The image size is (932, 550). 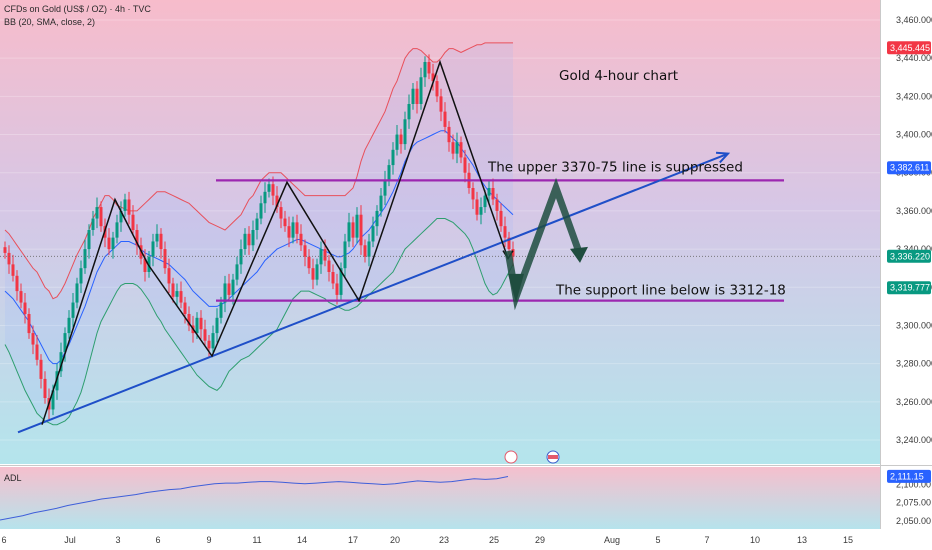 I want to click on time-tick-label: 10, so click(x=755, y=540).